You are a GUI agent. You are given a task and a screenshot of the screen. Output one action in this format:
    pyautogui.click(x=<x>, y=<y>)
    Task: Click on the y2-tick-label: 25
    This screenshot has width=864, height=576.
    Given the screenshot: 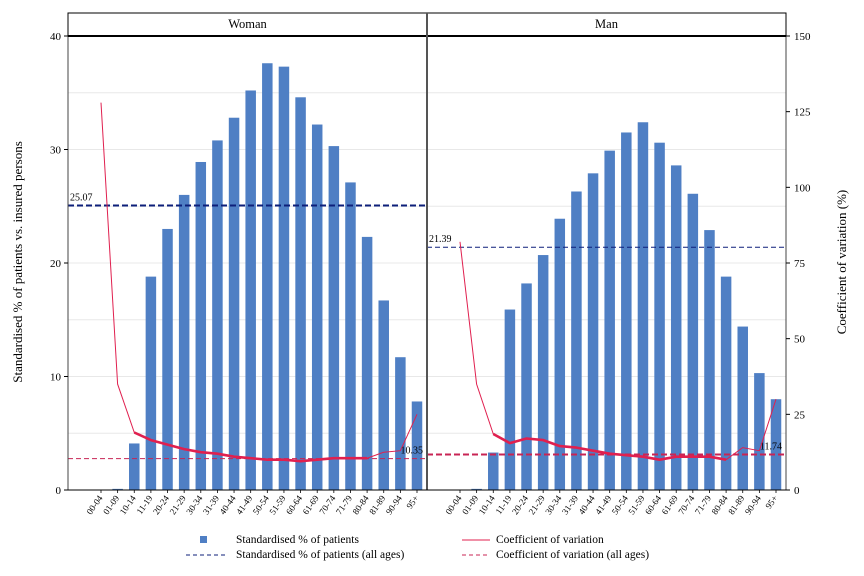 What is the action you would take?
    pyautogui.click(x=800, y=415)
    